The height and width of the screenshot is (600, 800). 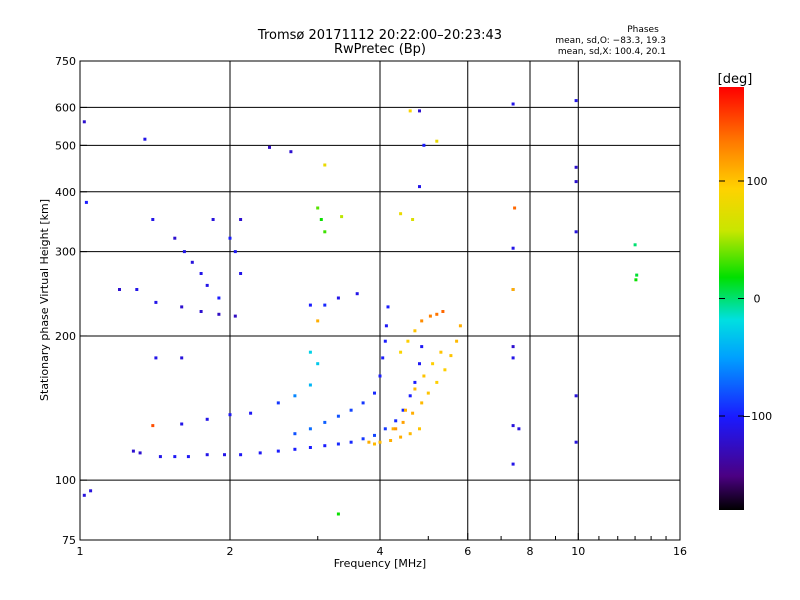 What do you see at coordinates (44, 300) in the screenshot?
I see `y-axis-label: Stationary phase Virtual Height [km]` at bounding box center [44, 300].